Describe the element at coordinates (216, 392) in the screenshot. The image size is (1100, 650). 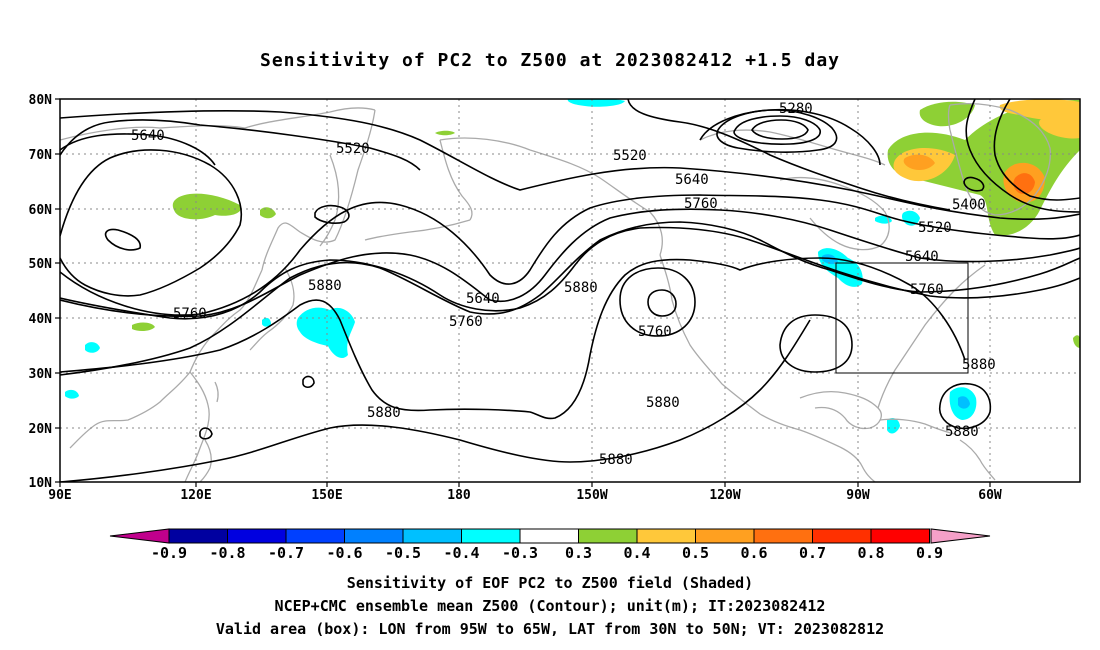
I see `coastline-taiwan` at that location.